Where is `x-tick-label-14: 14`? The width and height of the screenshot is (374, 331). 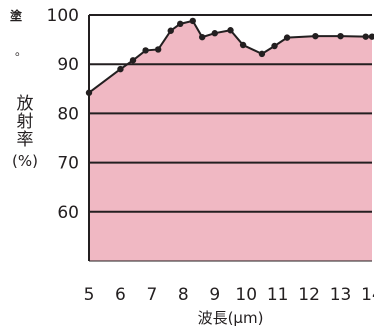 x-tick-label-14: 14 is located at coordinates (367, 295).